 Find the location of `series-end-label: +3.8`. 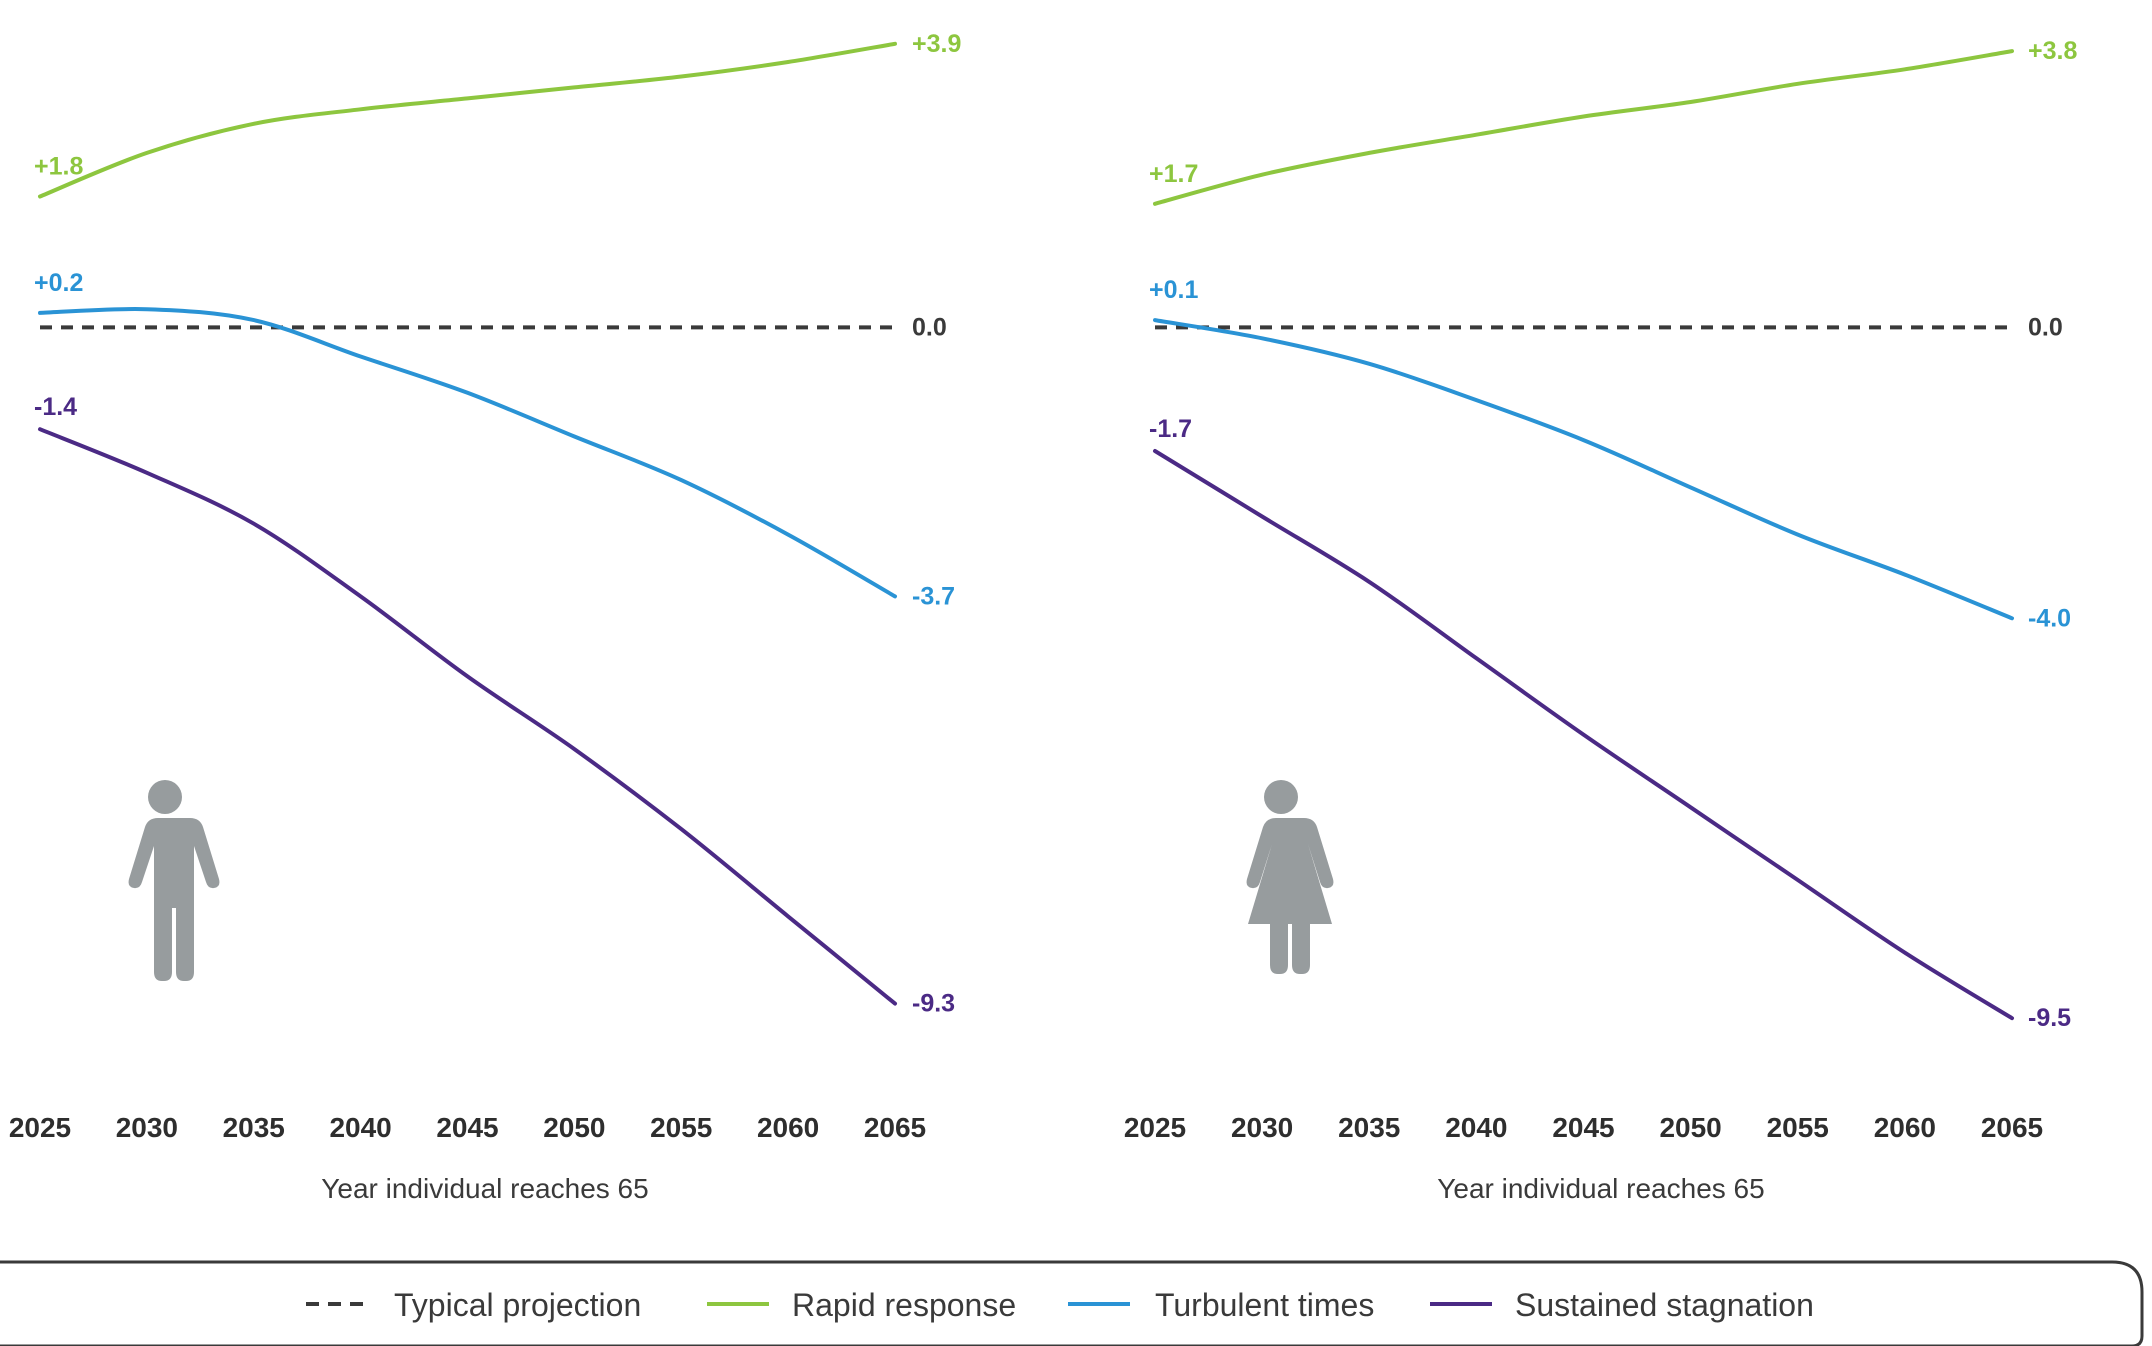

series-end-label: +3.8 is located at coordinates (2052, 51).